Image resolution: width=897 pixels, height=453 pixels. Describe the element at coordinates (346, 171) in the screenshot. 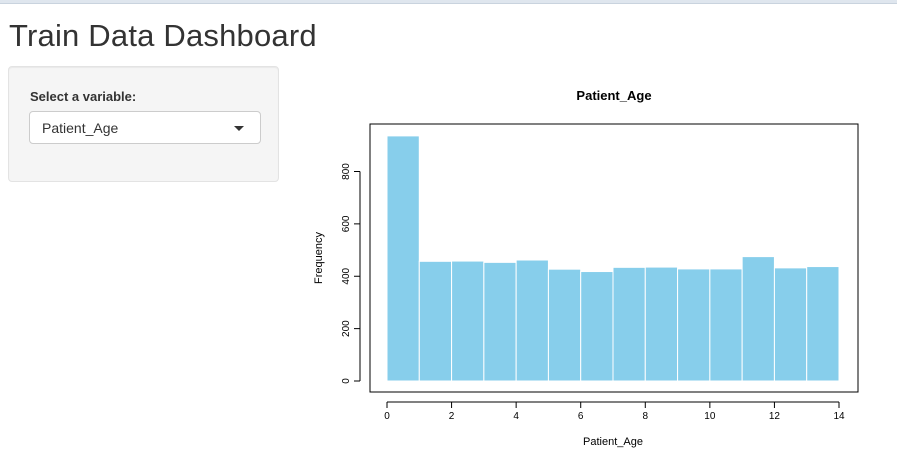

I see `y-tick-label: 800` at that location.